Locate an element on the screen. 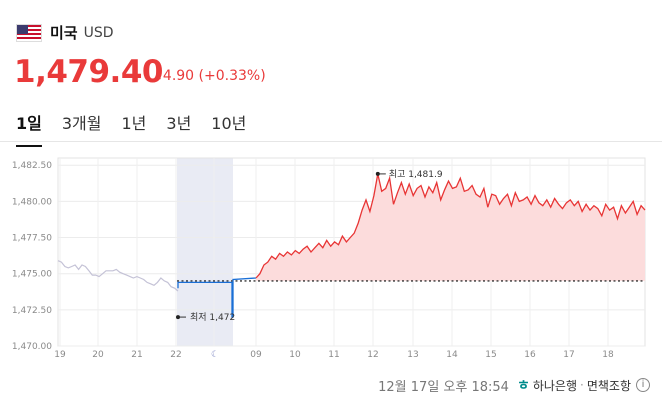  low-dot is located at coordinates (178, 317).